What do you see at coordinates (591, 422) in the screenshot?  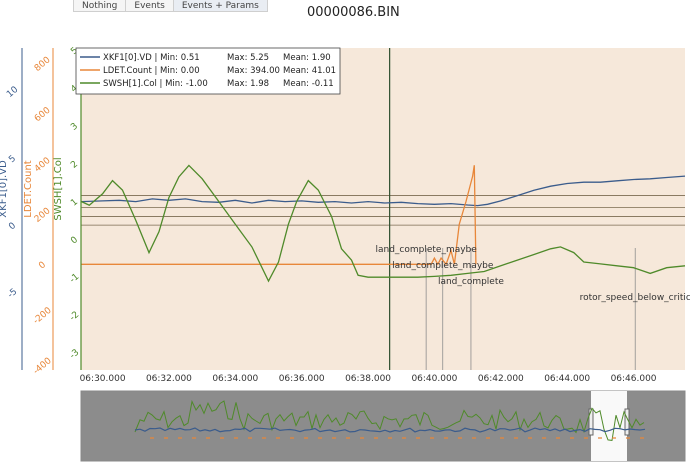 I see `range-slider-handle-left` at bounding box center [591, 422].